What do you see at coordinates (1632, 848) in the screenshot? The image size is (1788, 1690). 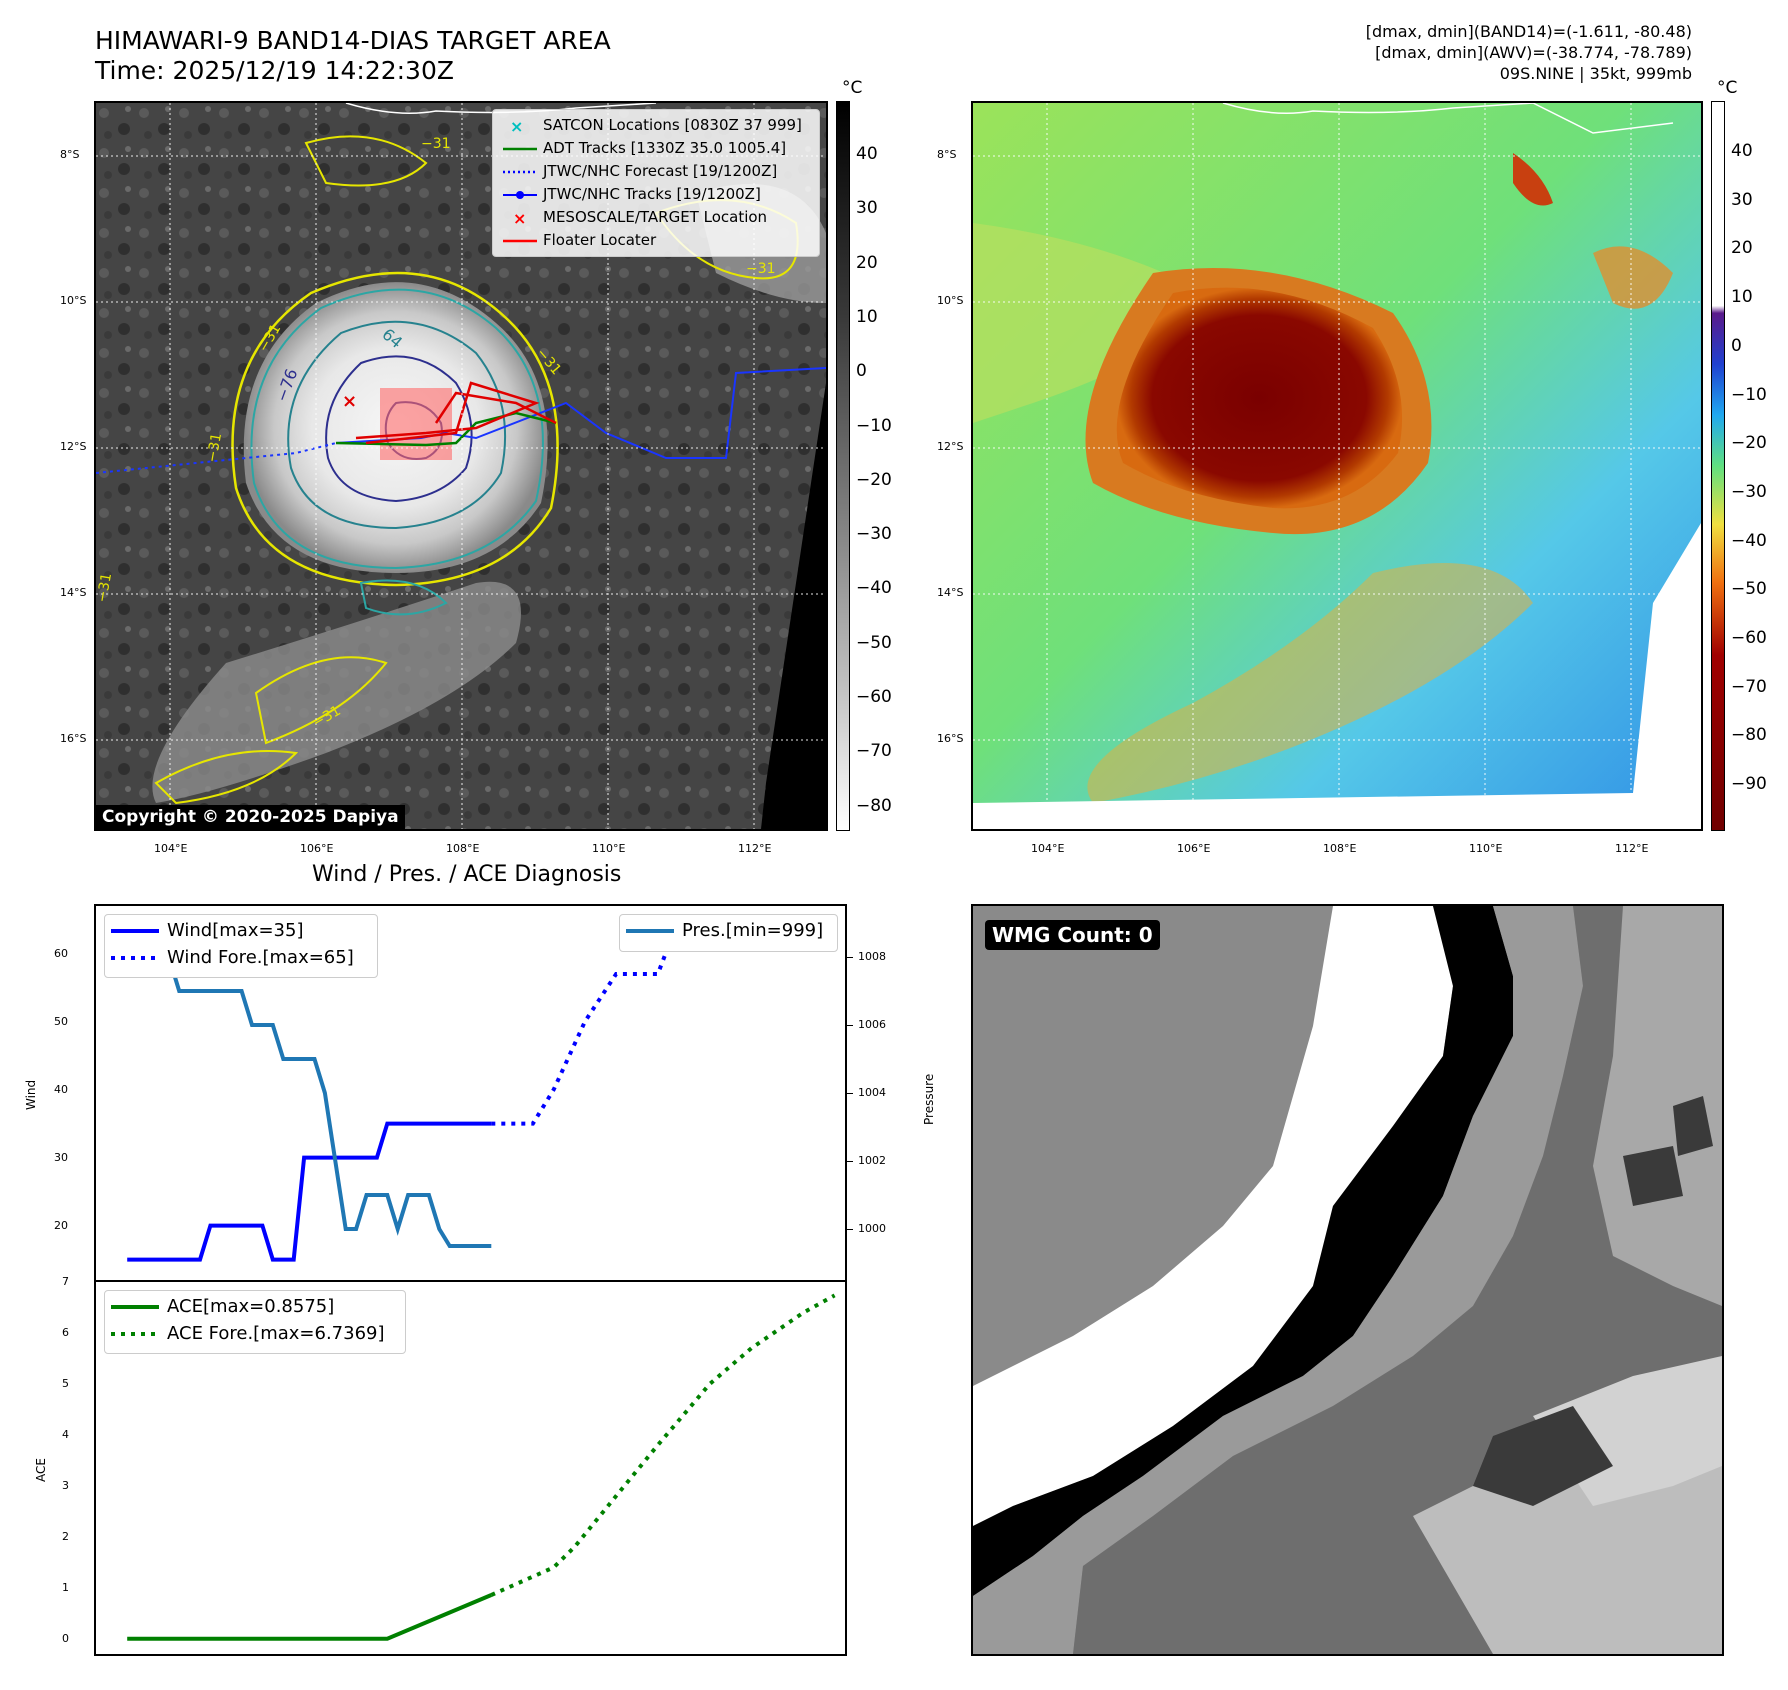 I see `lon-label: 112°E` at bounding box center [1632, 848].